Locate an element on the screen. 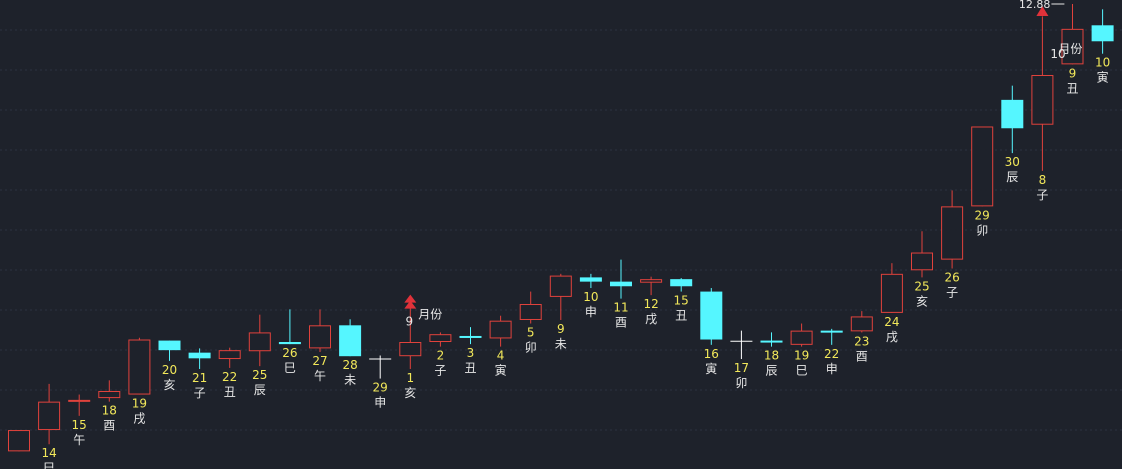 This screenshot has height=469, width=1122. day-label: 17 is located at coordinates (741, 368).